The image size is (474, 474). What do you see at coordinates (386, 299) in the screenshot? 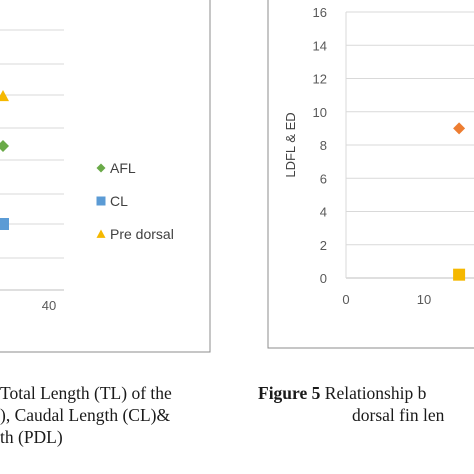
I see `right-chart-x-ticks: 0 10` at bounding box center [386, 299].